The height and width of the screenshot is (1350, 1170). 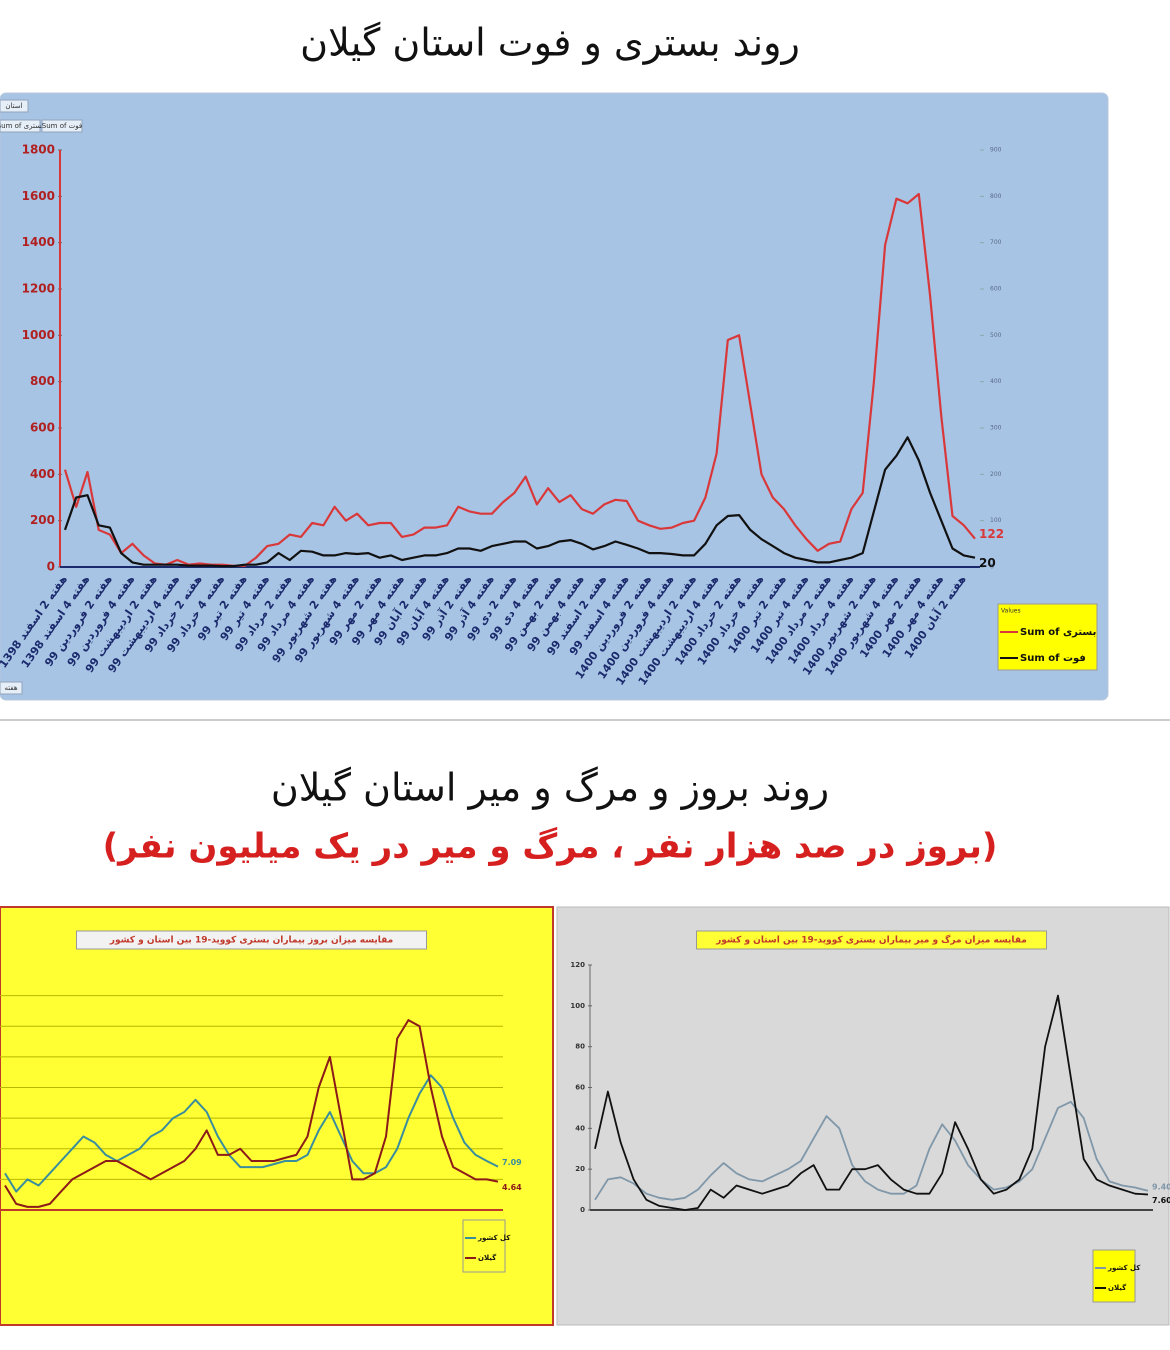 What do you see at coordinates (1161, 1200) in the screenshot?
I see `data-label: 7.60` at bounding box center [1161, 1200].